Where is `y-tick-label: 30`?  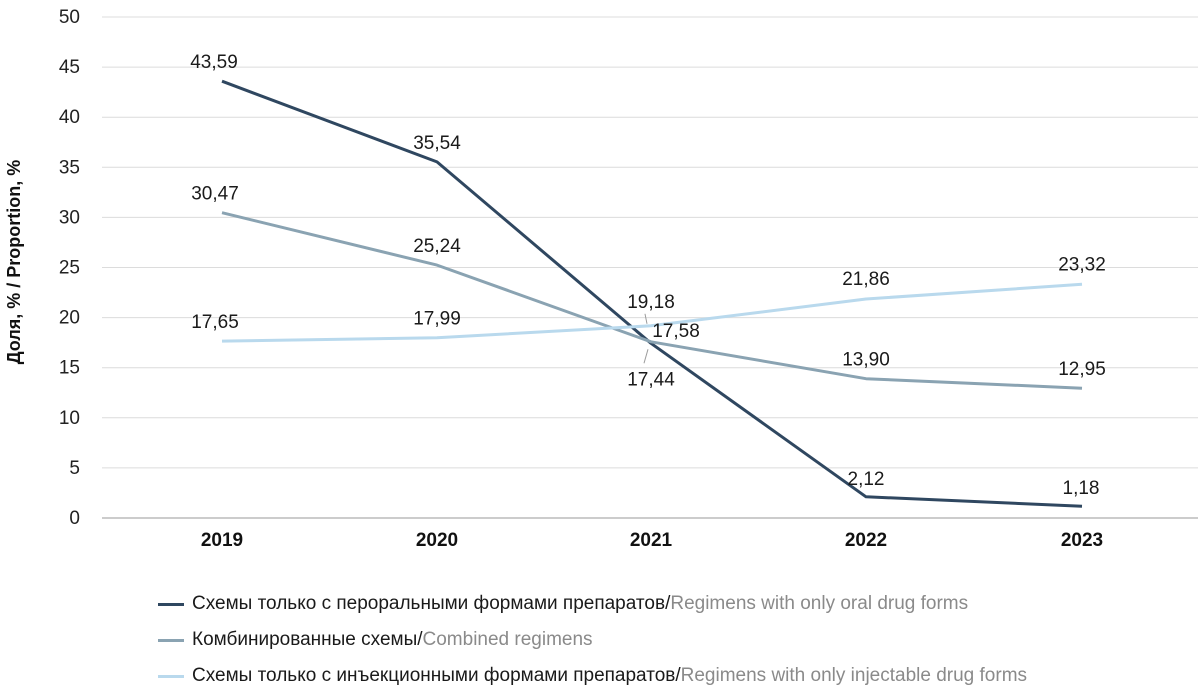 y-tick-label: 30 is located at coordinates (69, 217).